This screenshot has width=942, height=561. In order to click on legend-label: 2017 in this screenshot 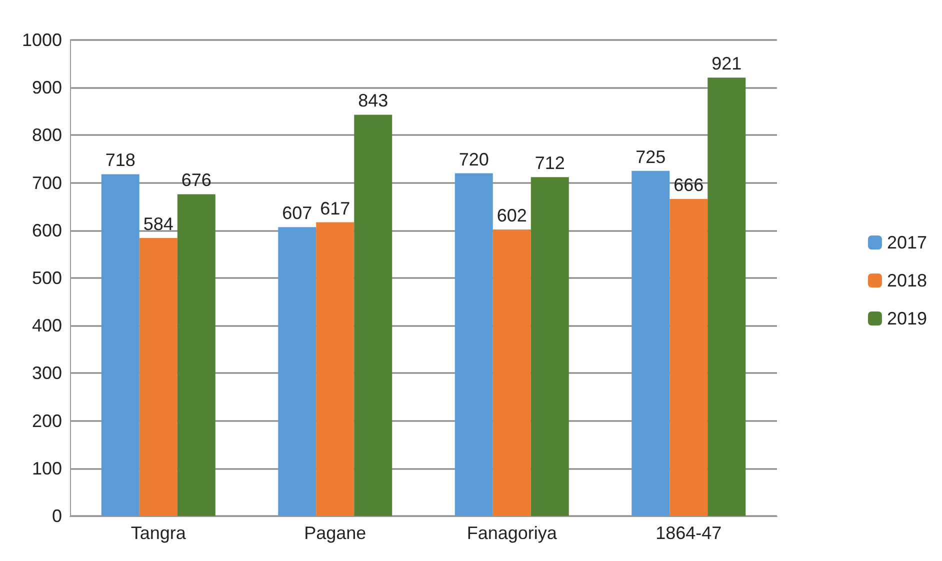, I will do `click(907, 242)`.